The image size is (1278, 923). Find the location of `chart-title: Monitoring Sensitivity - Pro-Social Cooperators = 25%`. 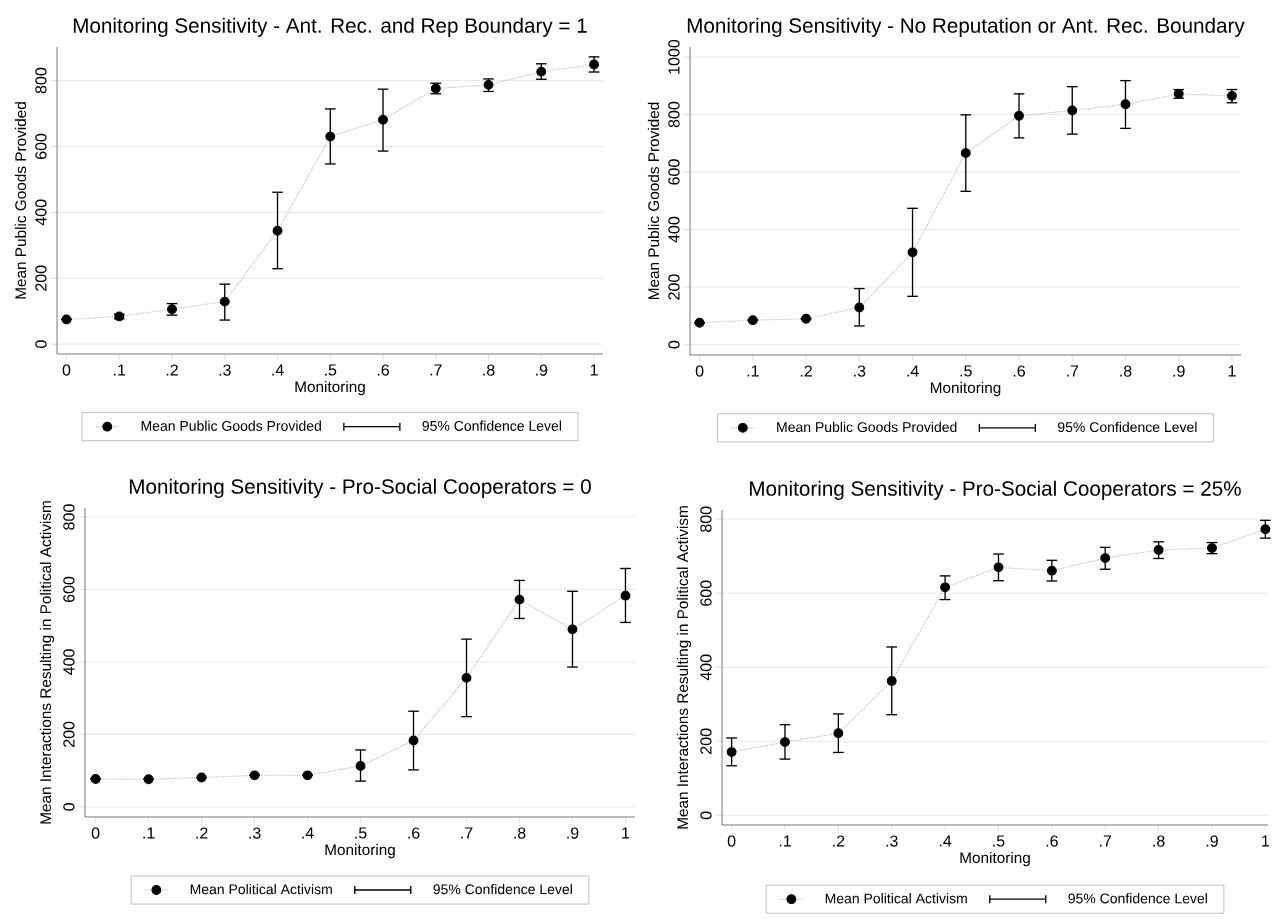

chart-title: Monitoring Sensitivity - Pro-Social Cooperators = 25% is located at coordinates (995, 490).